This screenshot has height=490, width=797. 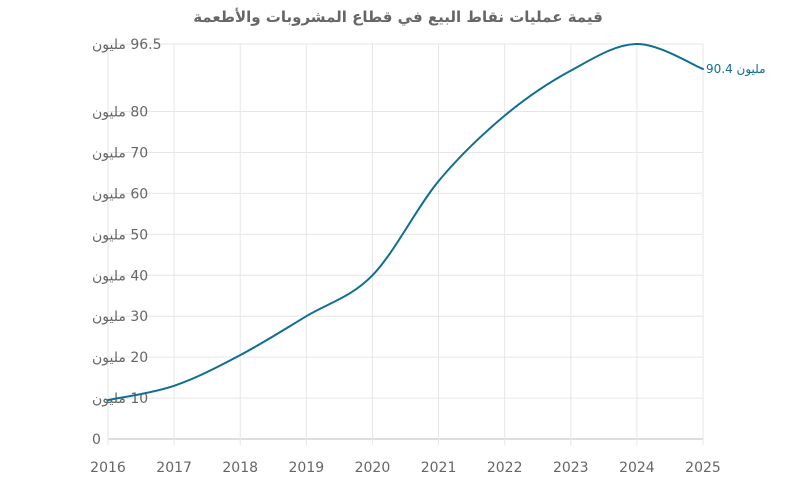 I want to click on x-axis: 2016 2017 2018 2019 2020 2021 2022 2023 2024 2025, so click(x=405, y=468).